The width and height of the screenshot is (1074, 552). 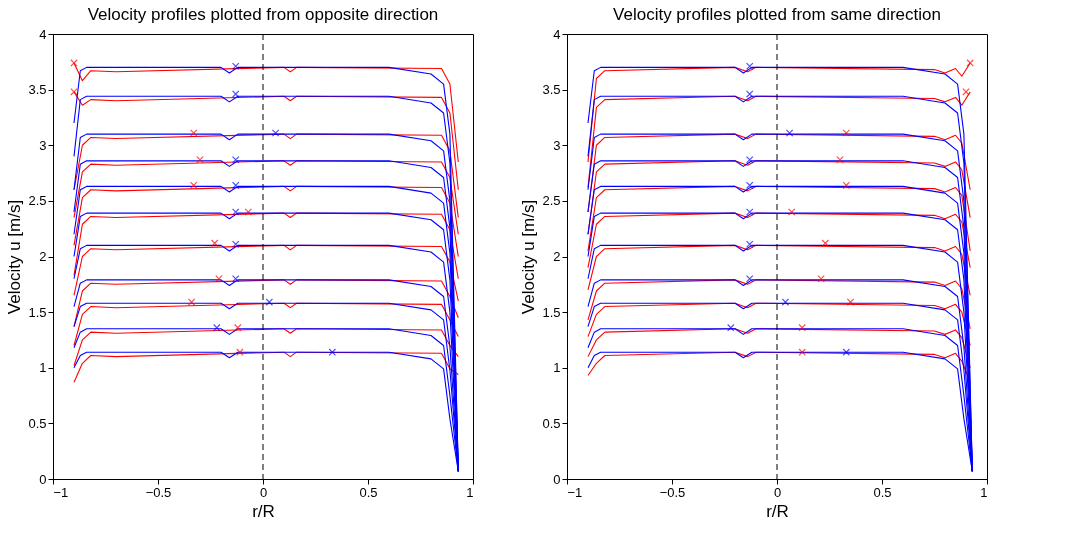 What do you see at coordinates (263, 14) in the screenshot?
I see `chart-title: Velocity profiles plotted from opposite direction` at bounding box center [263, 14].